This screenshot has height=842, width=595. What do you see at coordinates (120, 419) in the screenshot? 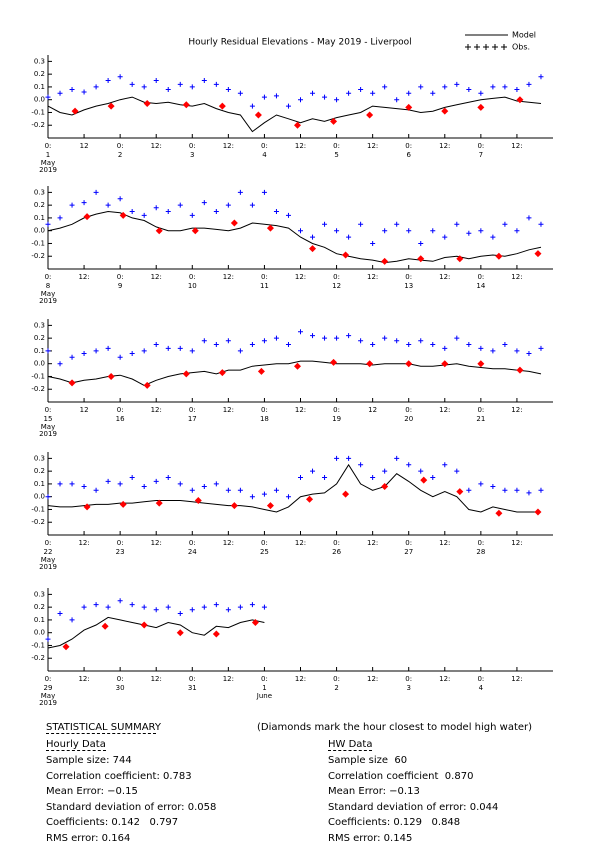
I see `day-label: 16` at bounding box center [120, 419].